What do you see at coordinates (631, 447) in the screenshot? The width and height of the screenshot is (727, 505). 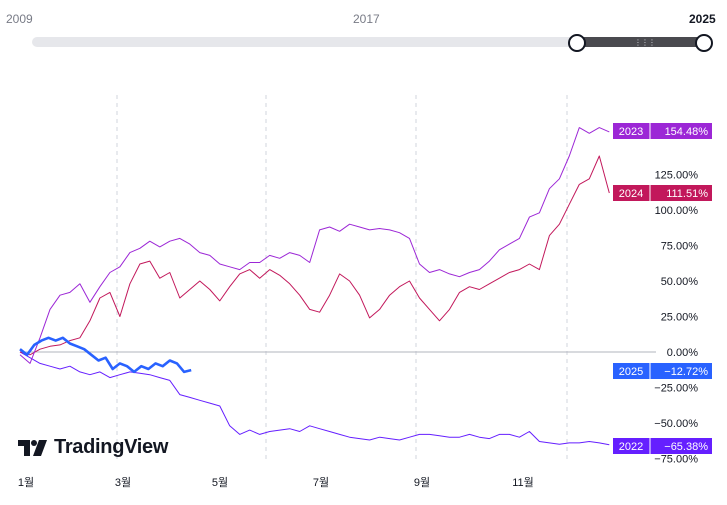 I see `series-name-label-2022: 2022` at bounding box center [631, 447].